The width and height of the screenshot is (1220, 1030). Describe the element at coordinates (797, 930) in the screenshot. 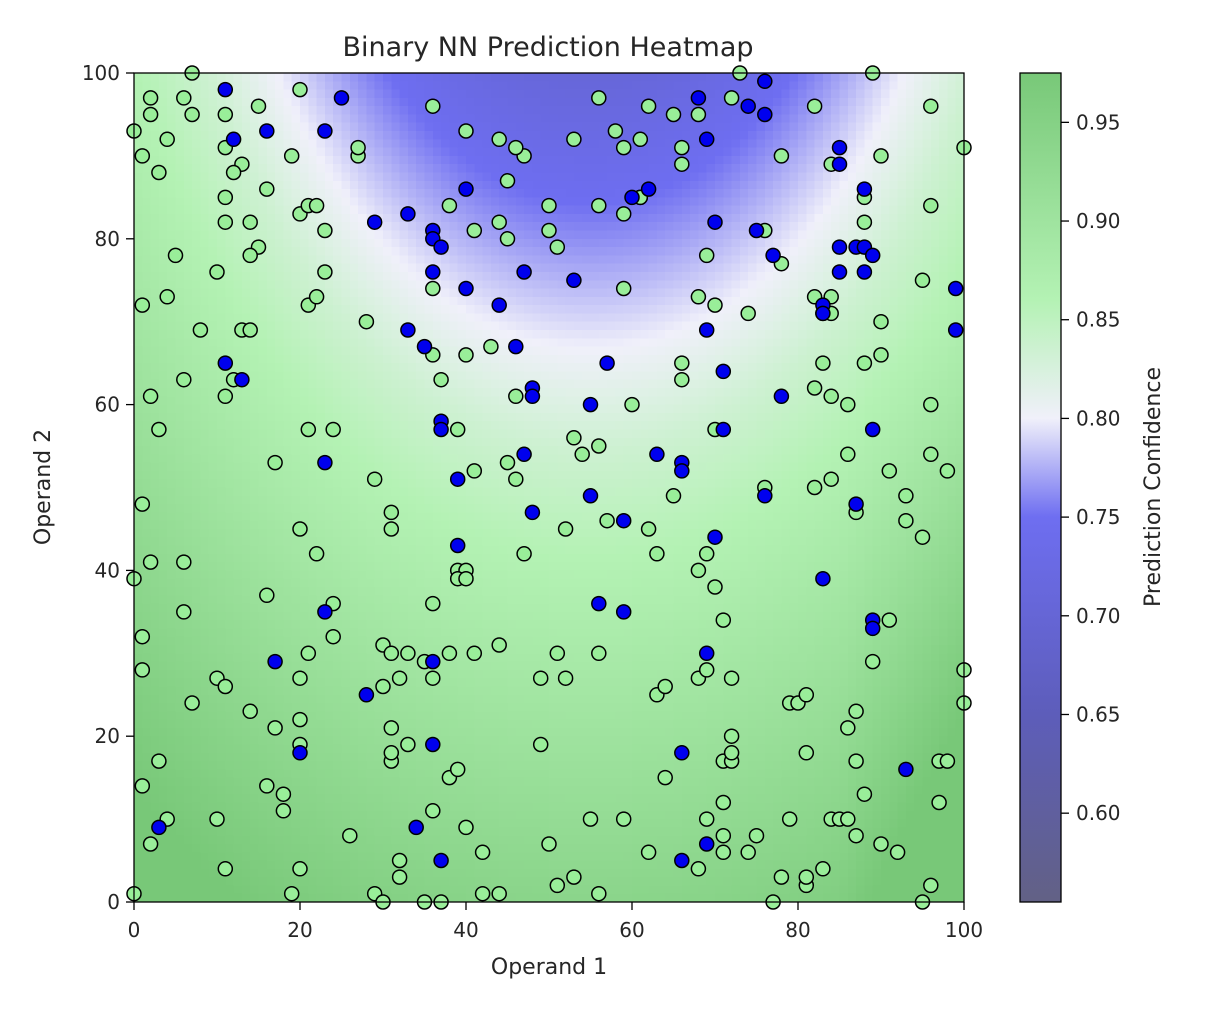

I see `x-tick-label: 80` at that location.